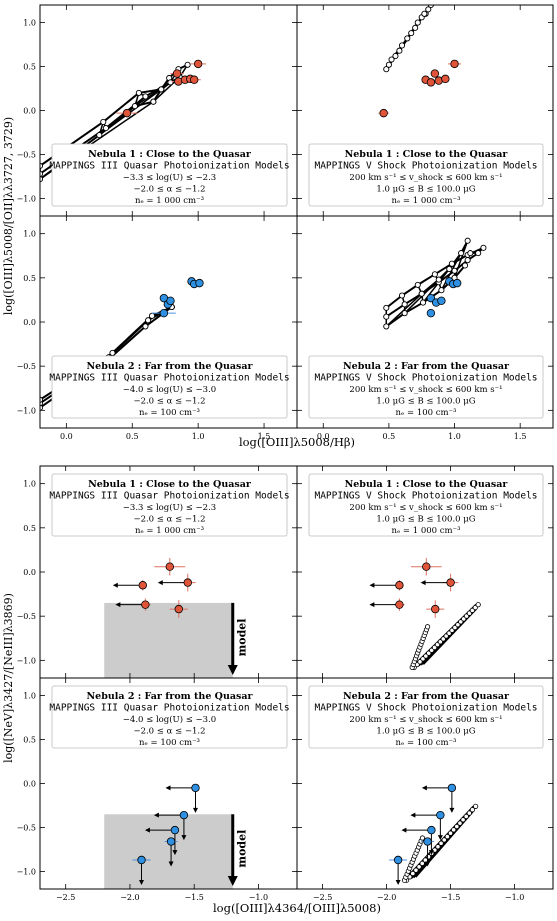 The image size is (557, 921). What do you see at coordinates (169, 413) in the screenshot?
I see `legend-line-4: nₑ = 100 cm⁻³` at bounding box center [169, 413].